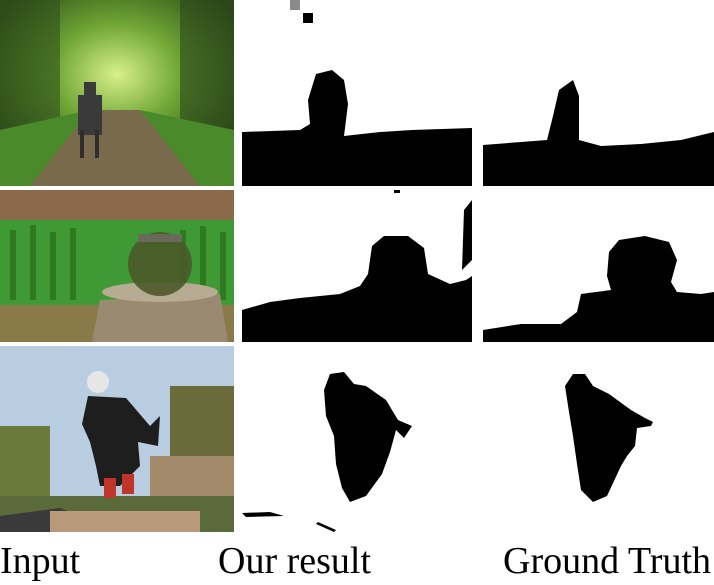 Image resolution: width=714 pixels, height=585 pixels. Describe the element at coordinates (40, 561) in the screenshot. I see `caption-input: Input` at that location.